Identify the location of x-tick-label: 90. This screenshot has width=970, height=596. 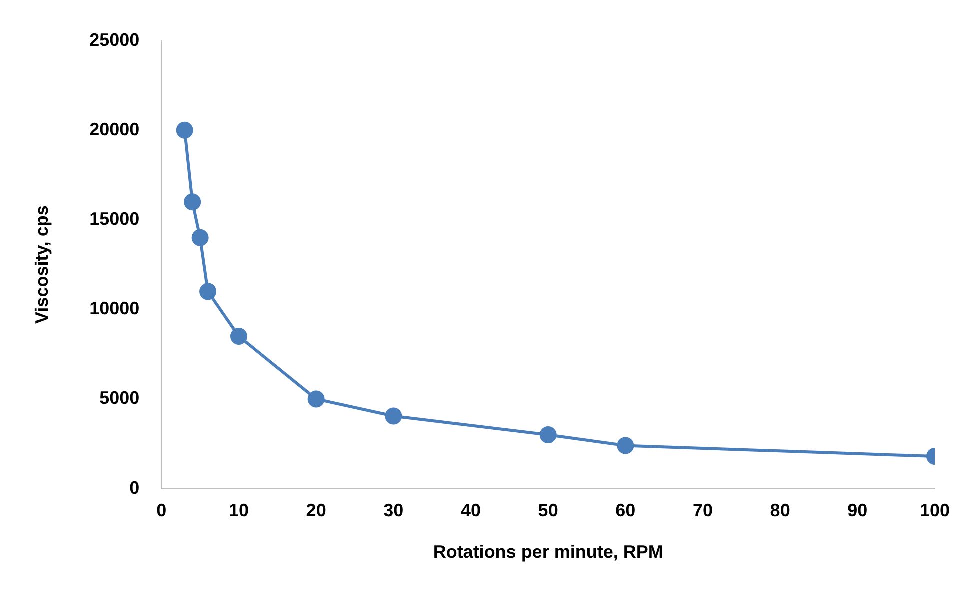
(858, 510).